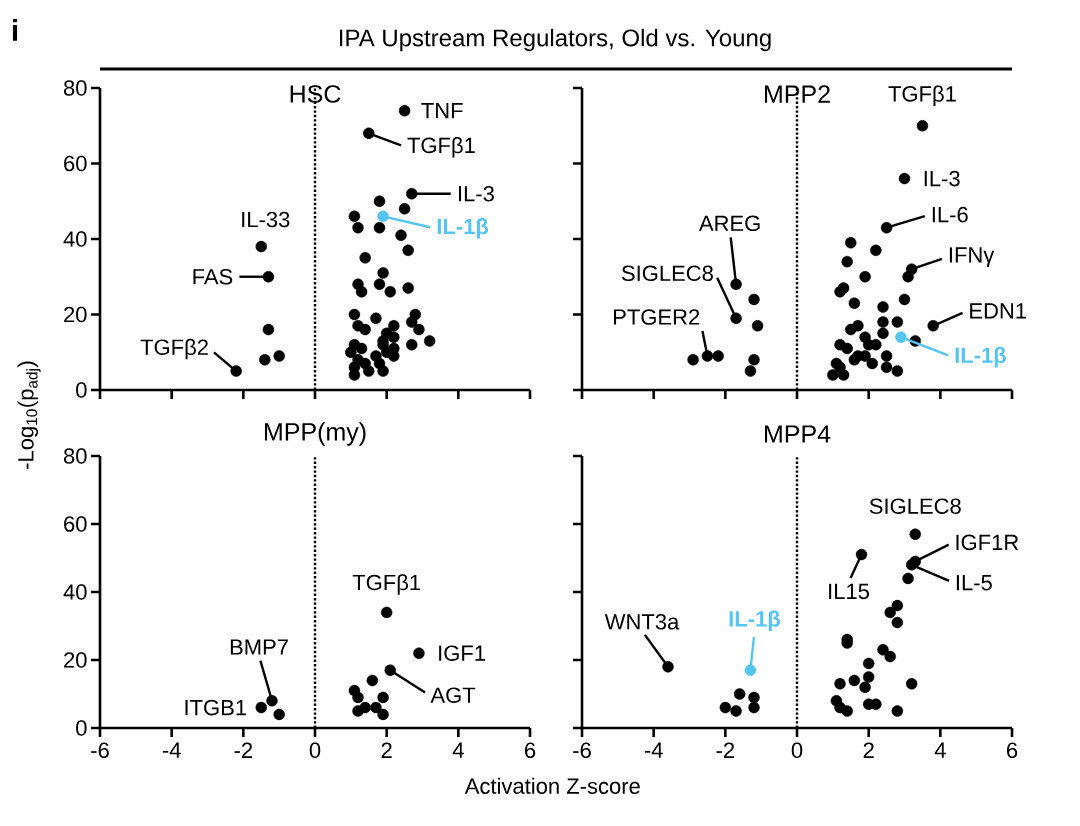  What do you see at coordinates (442, 111) in the screenshot?
I see `annotation: TNF` at bounding box center [442, 111].